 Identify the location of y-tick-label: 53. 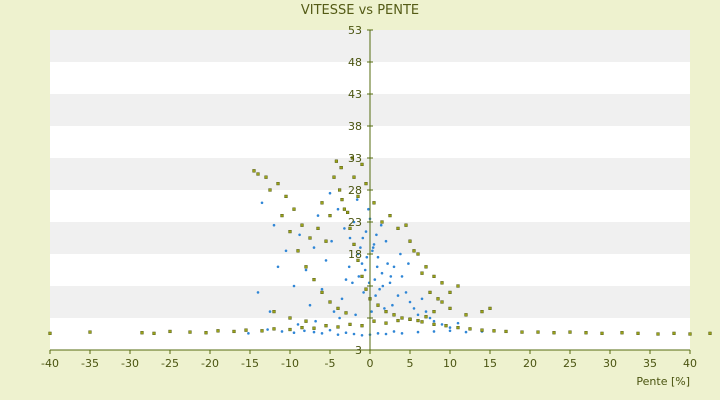
(355, 30).